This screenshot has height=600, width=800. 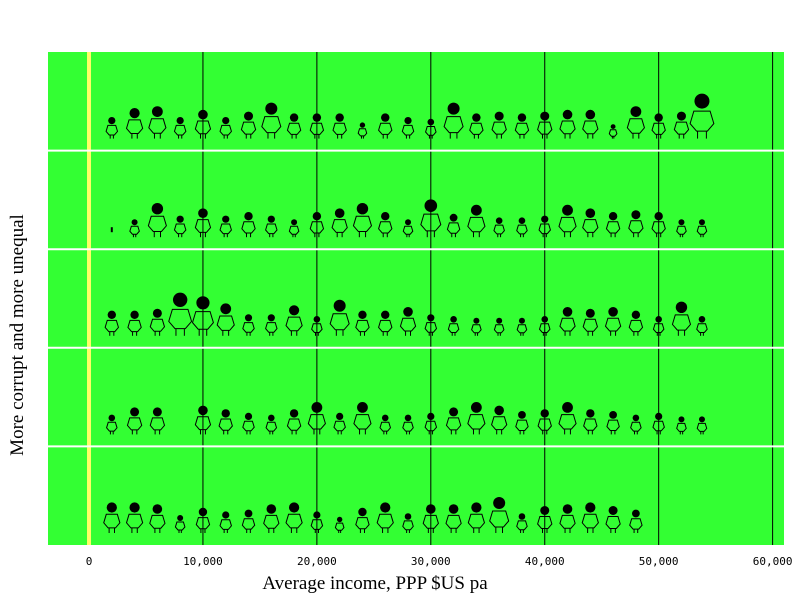 I want to click on x-tick-label: 50,000, so click(x=659, y=561).